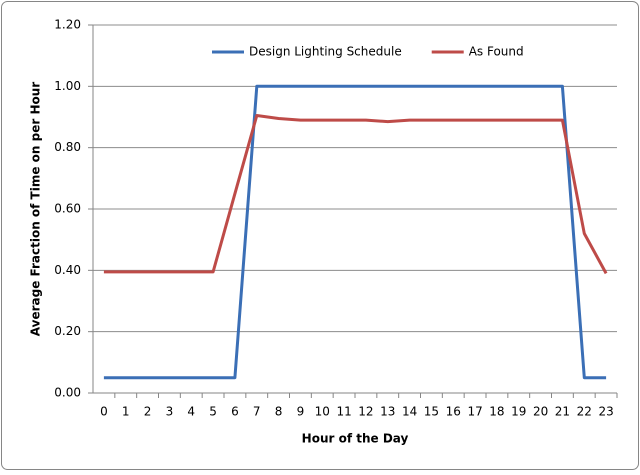 The width and height of the screenshot is (640, 475). Describe the element at coordinates (605, 412) in the screenshot. I see `x-tick-label: 23` at that location.